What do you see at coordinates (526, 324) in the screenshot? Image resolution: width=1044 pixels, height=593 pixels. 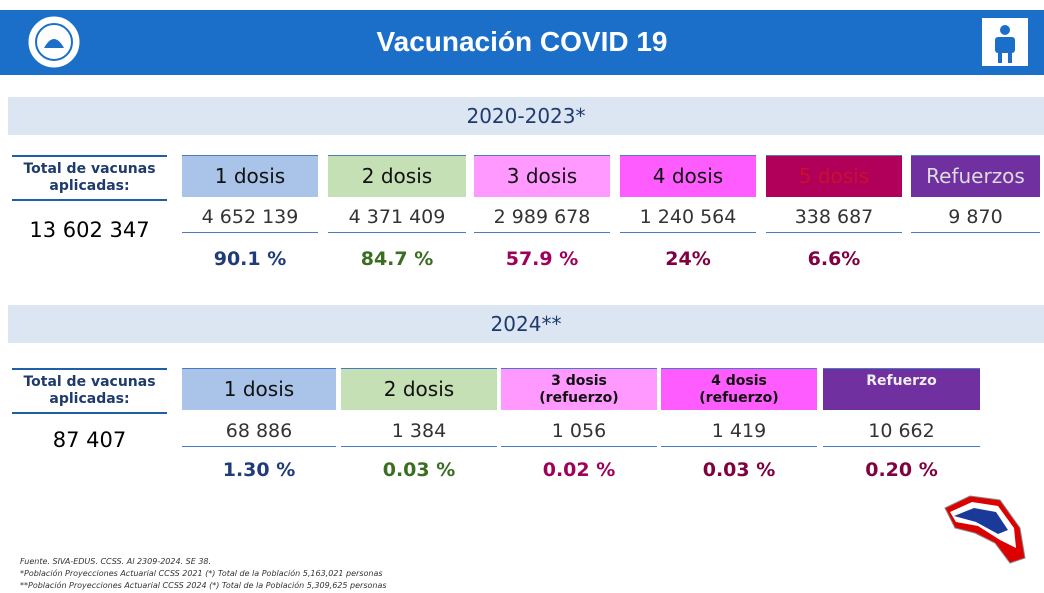 I see `period-band: 2024**` at bounding box center [526, 324].